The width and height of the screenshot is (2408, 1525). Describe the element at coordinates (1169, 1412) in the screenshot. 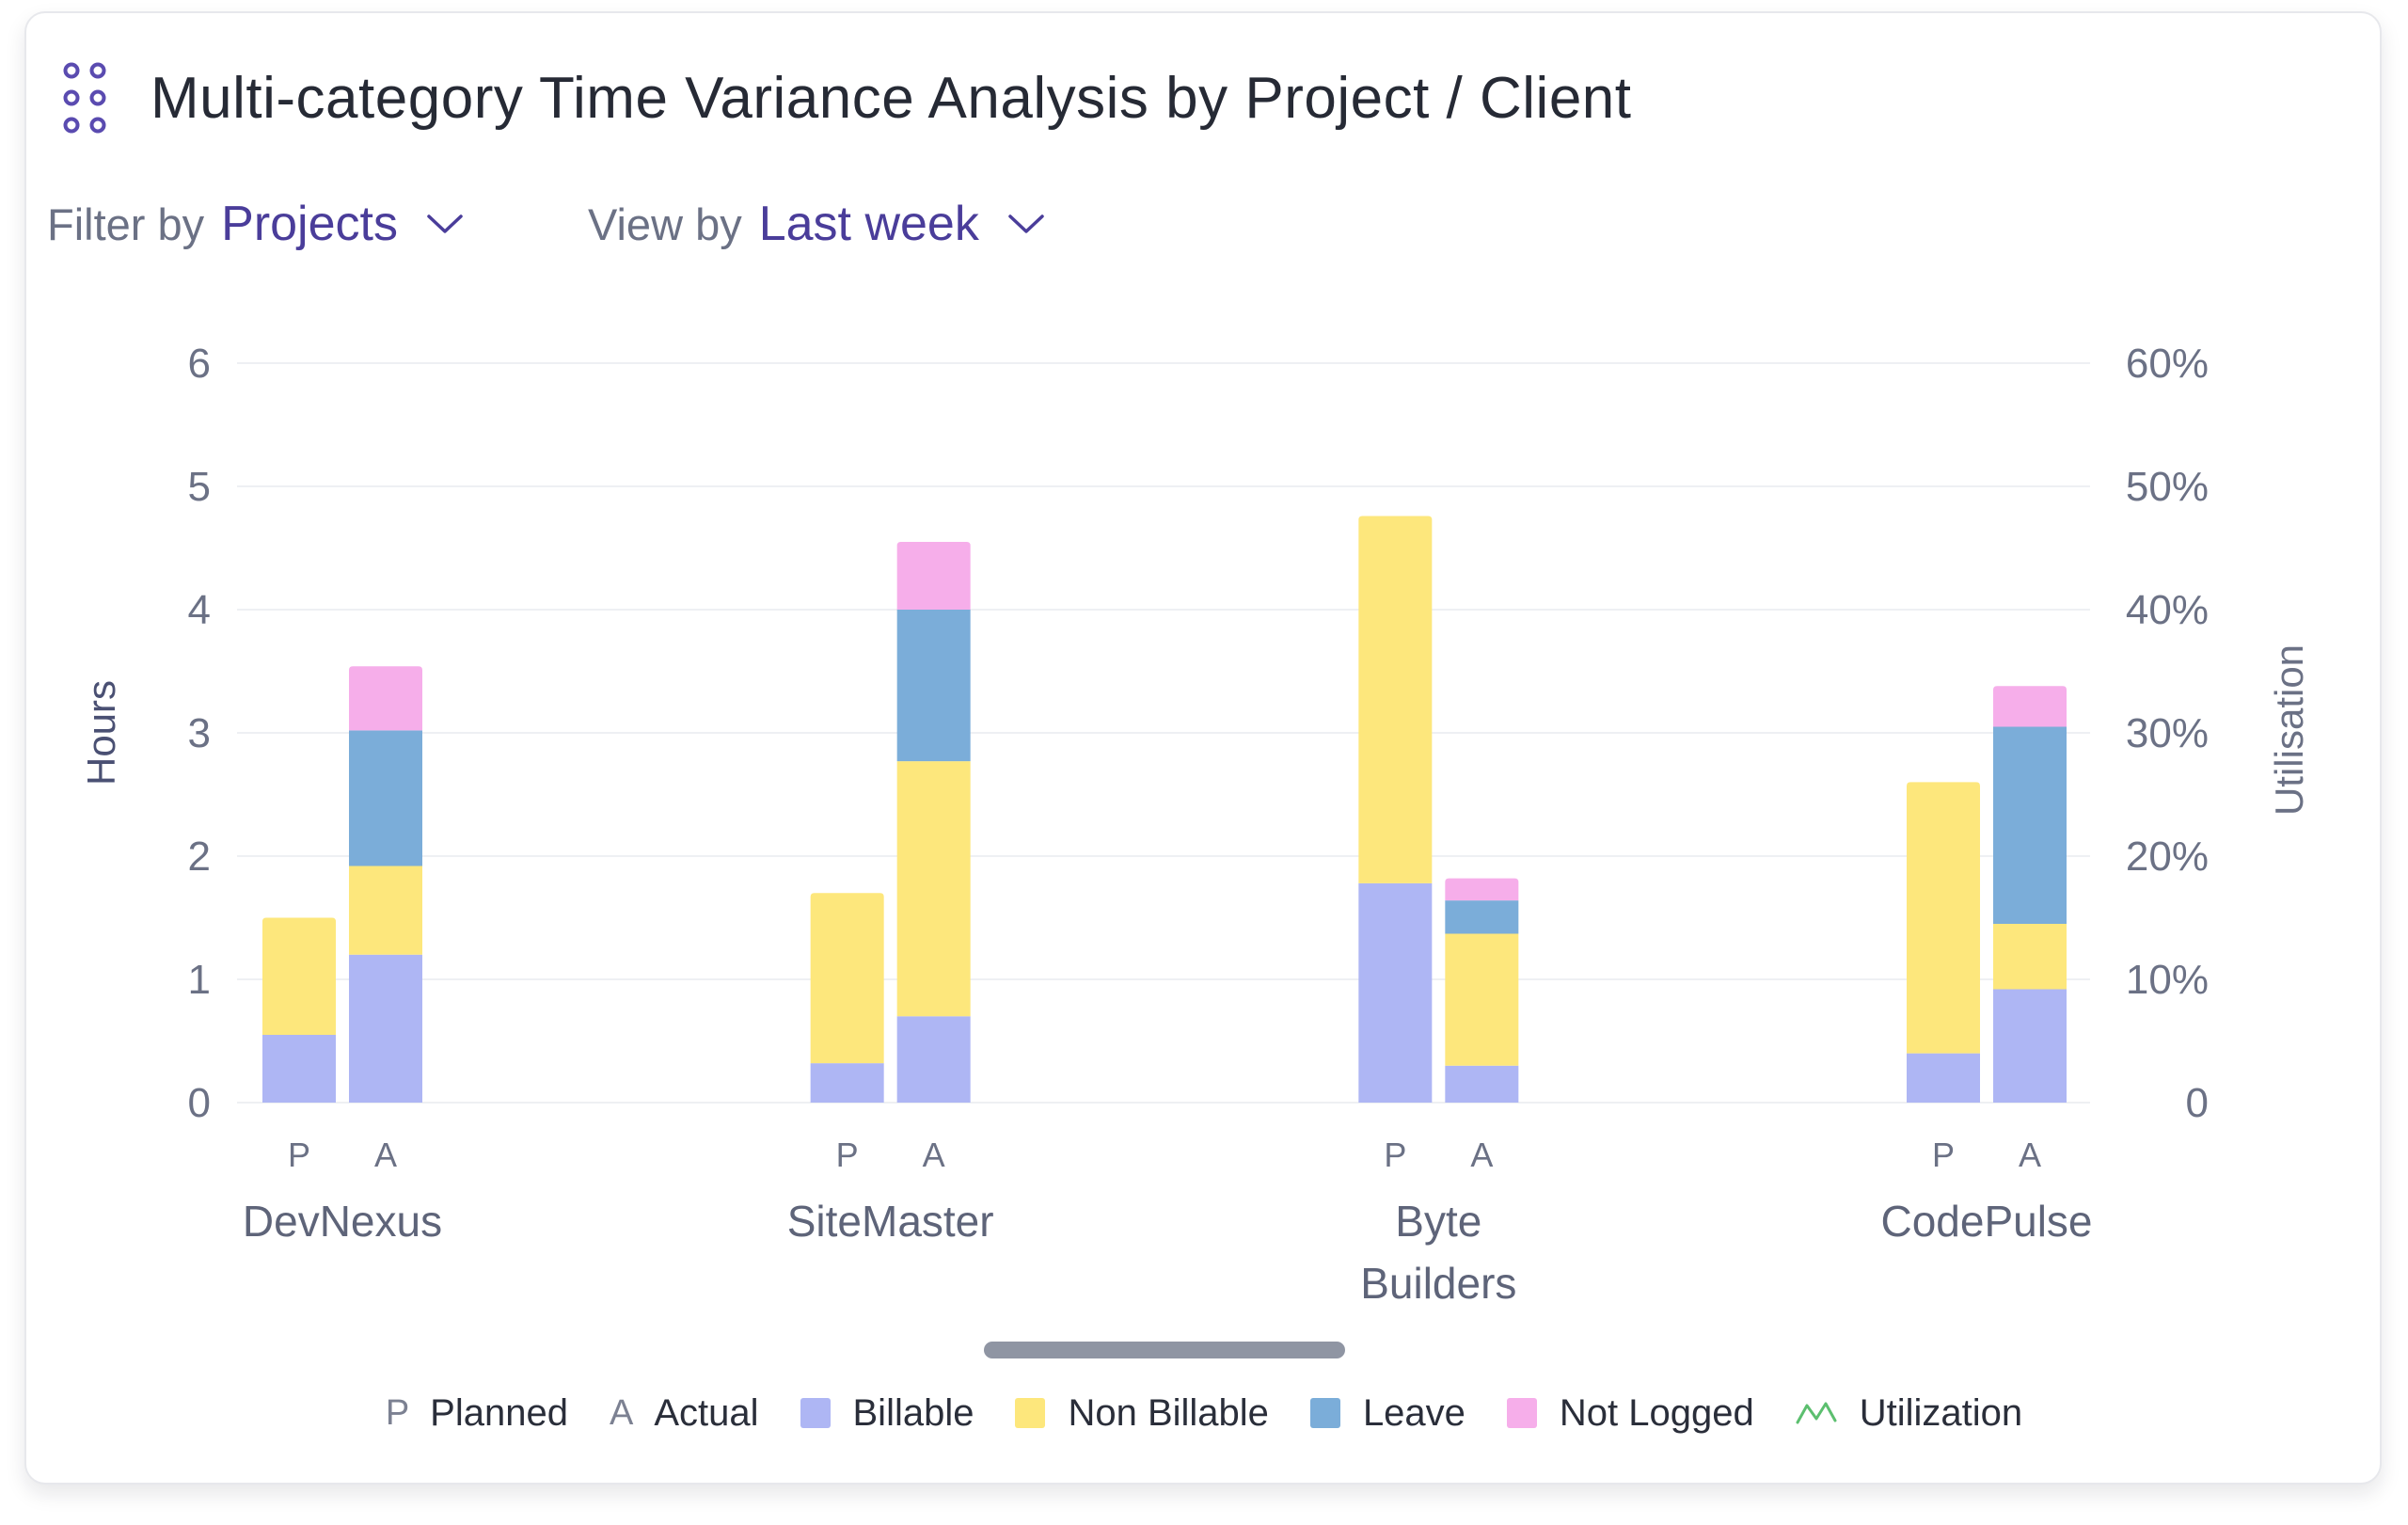

I see `legend-non-billable-label: Non Billable` at that location.